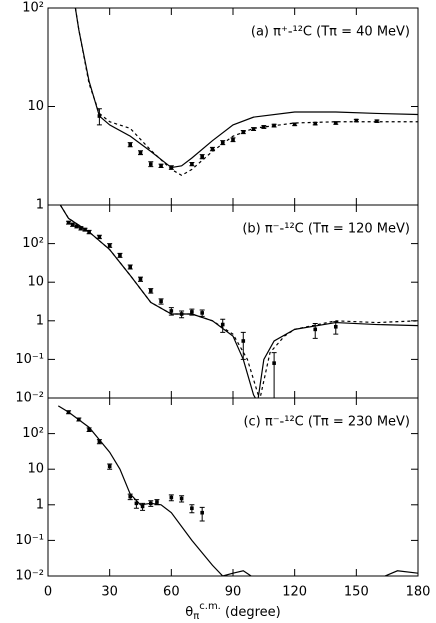 The image size is (436, 623). Describe the element at coordinates (210, 606) in the screenshot. I see `x-axis-label-part: c.m.` at that location.